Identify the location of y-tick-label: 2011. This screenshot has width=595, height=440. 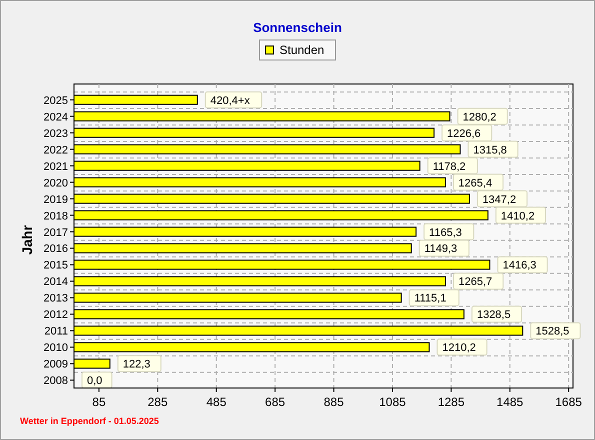
(56, 332).